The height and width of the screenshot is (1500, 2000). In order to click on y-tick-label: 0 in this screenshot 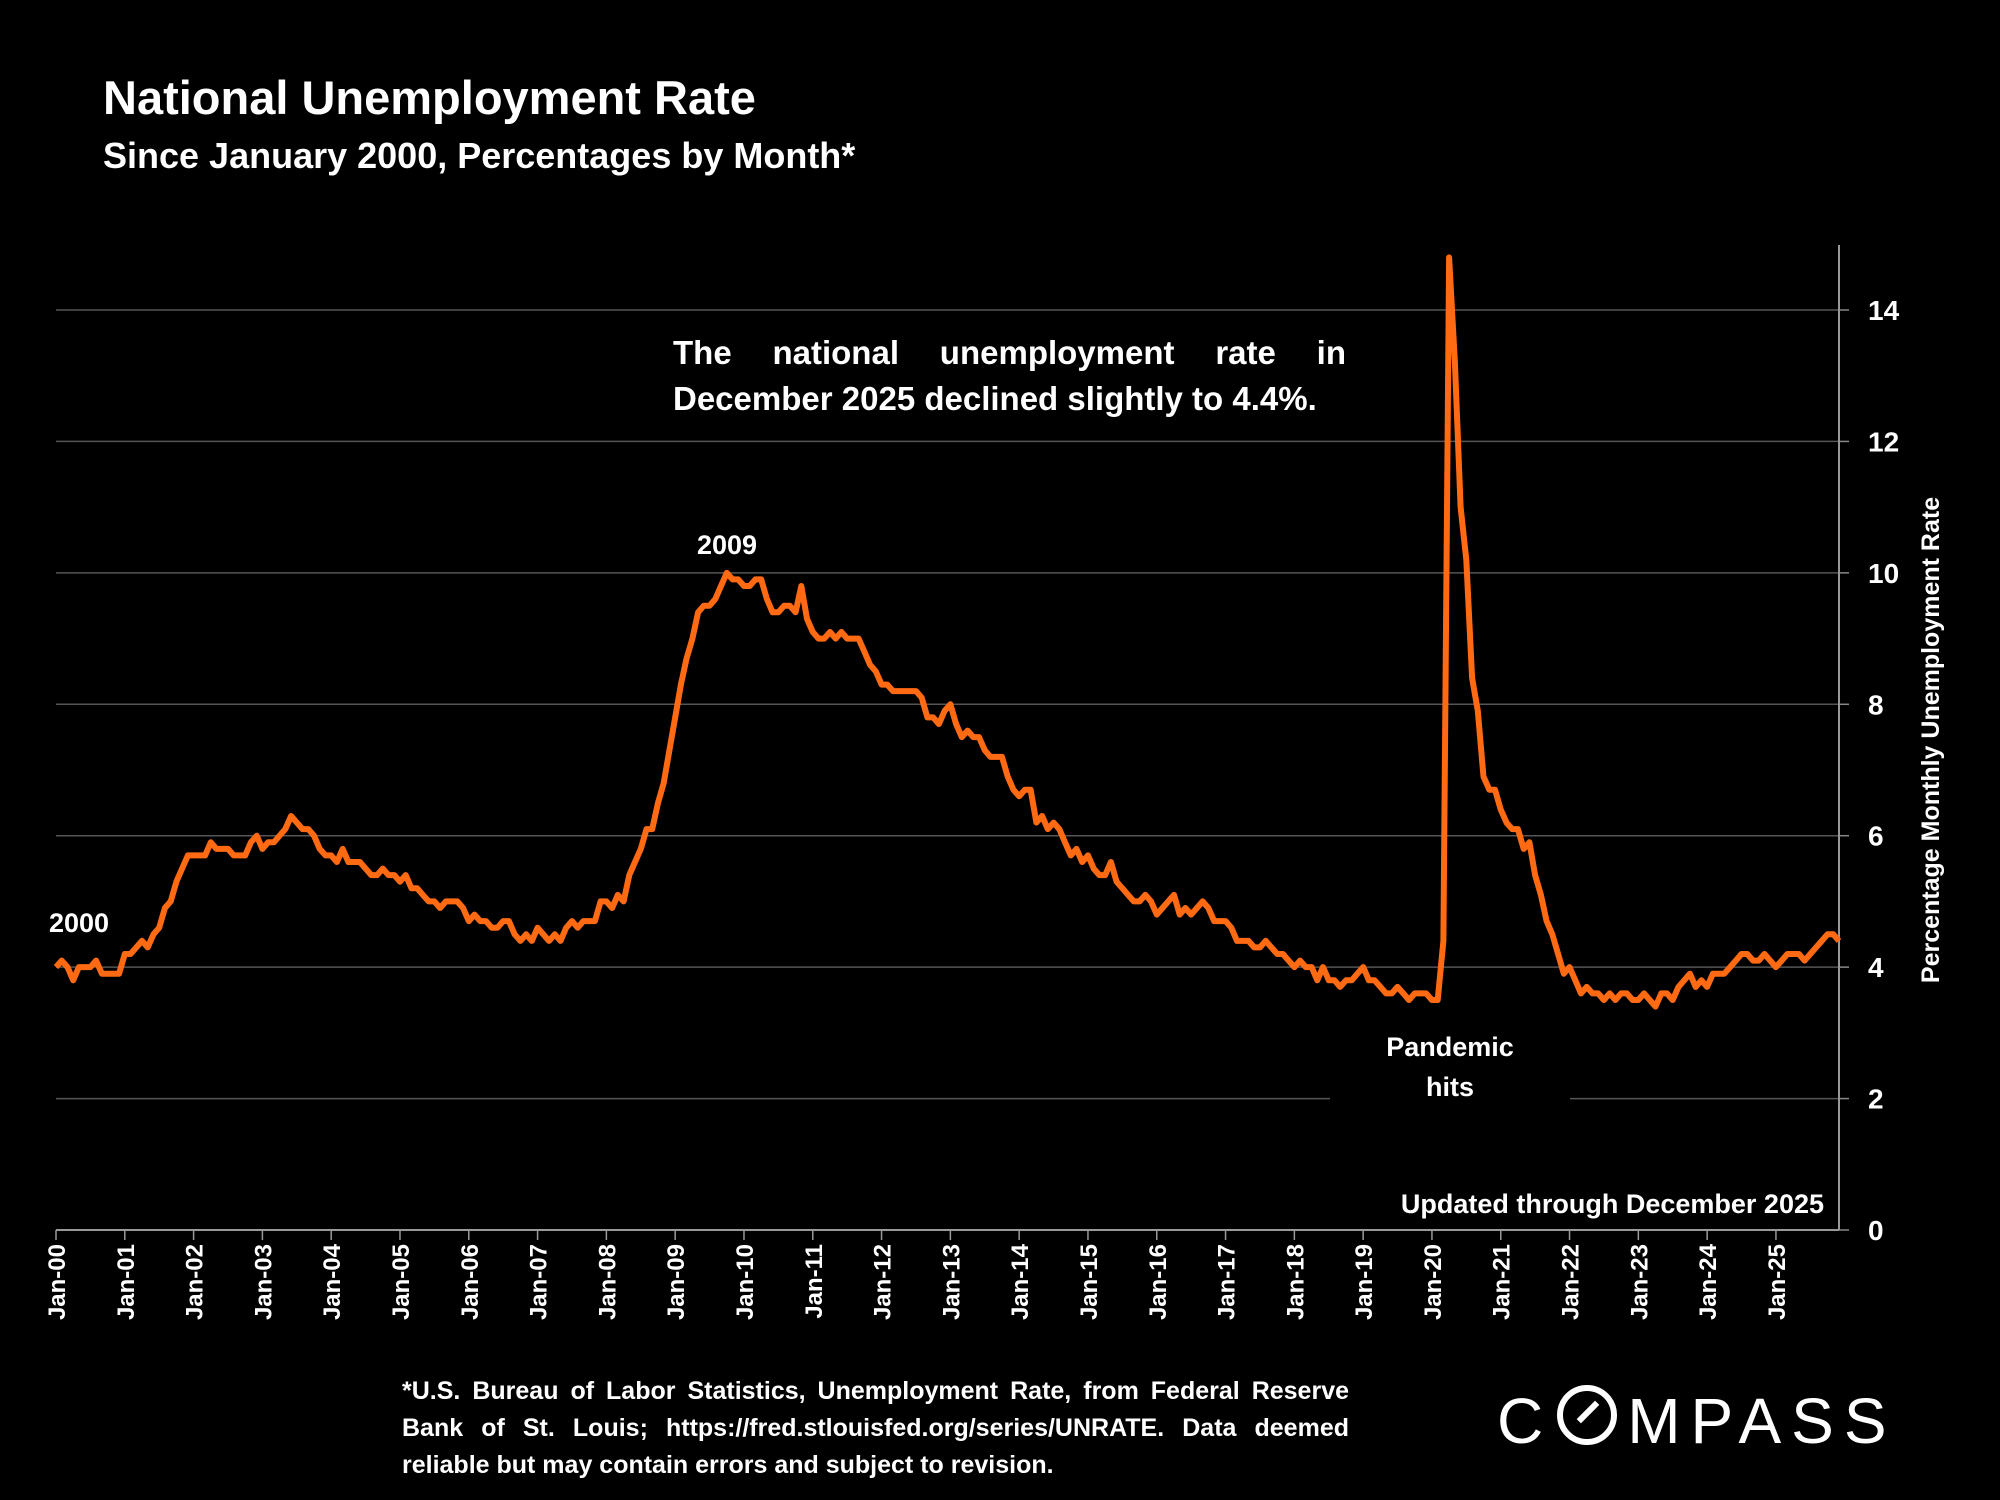, I will do `click(1876, 1230)`.